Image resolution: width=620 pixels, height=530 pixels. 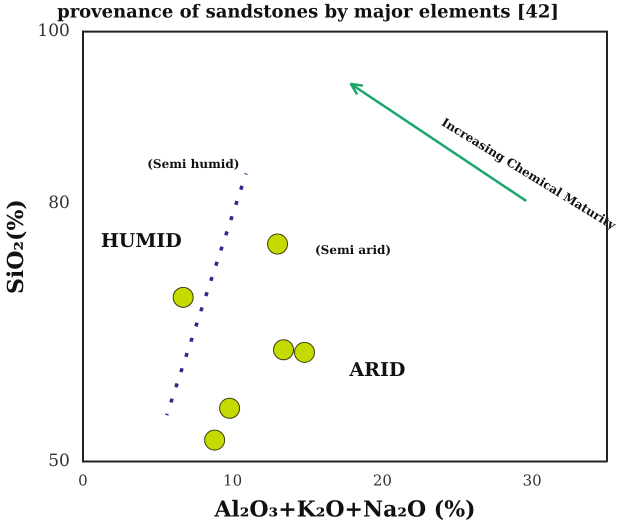 I want to click on annotation: (Semi arid), so click(x=353, y=250).